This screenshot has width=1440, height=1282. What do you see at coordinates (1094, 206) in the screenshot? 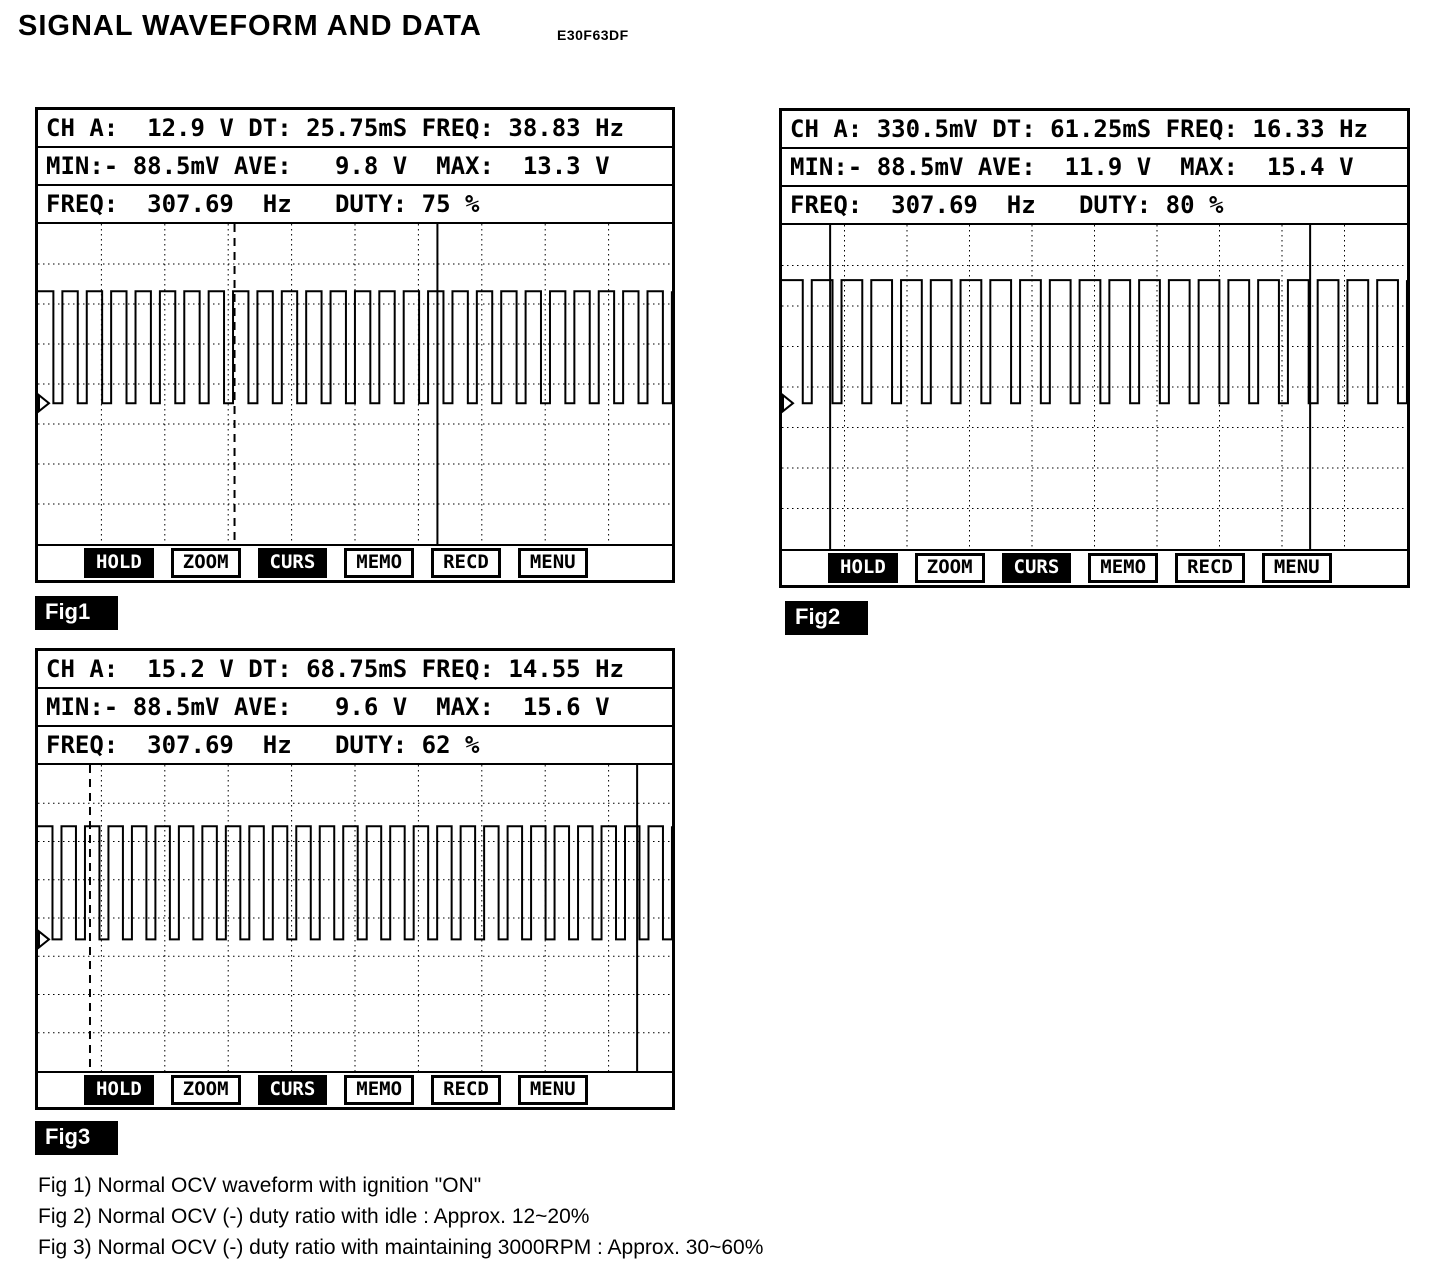
I see `reading-line-duty: FREQ: 307.69 Hz DUTY: 80 %` at bounding box center [1094, 206].